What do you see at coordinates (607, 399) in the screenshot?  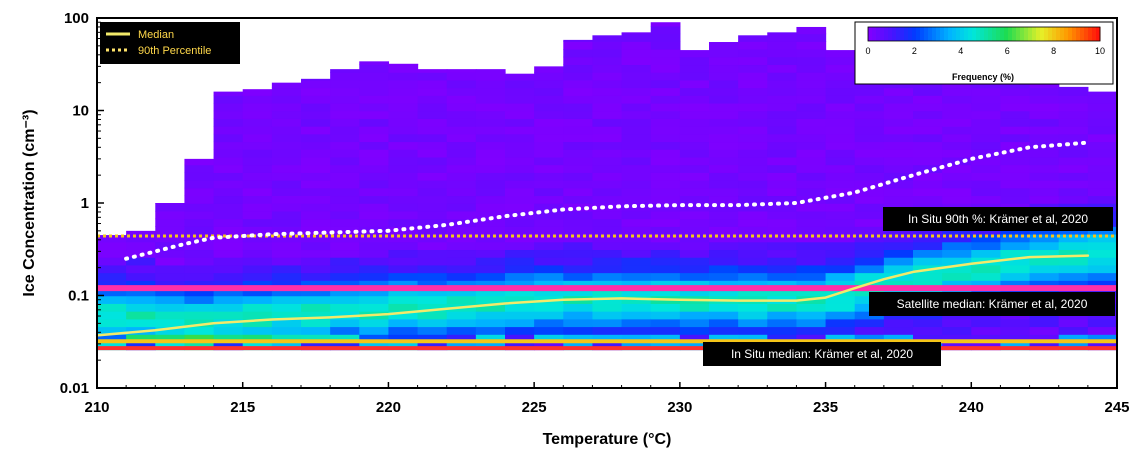 I see `x-axis: 210 215 220 225 230 235 240 245` at bounding box center [607, 399].